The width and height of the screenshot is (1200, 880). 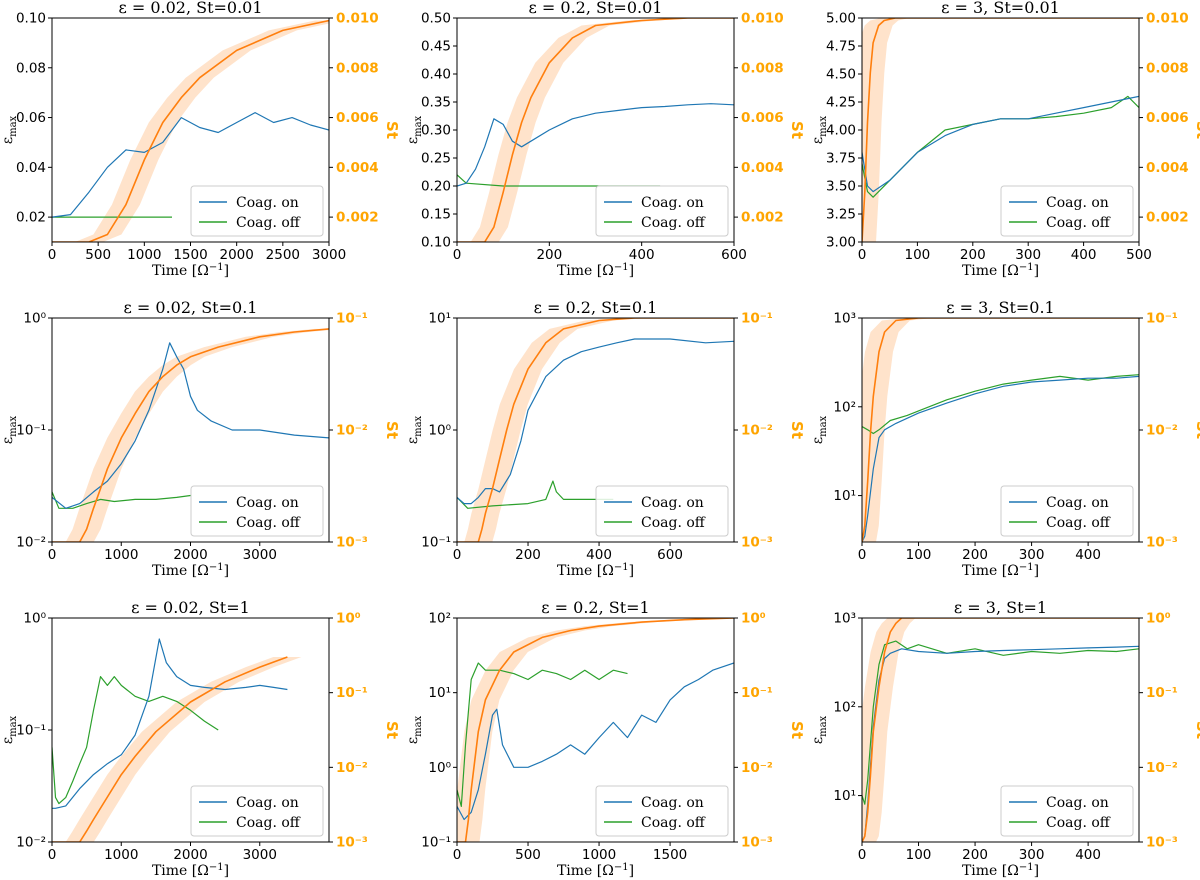 What do you see at coordinates (190, 555) in the screenshot?
I see `x-tick-label: 2000` at bounding box center [190, 555].